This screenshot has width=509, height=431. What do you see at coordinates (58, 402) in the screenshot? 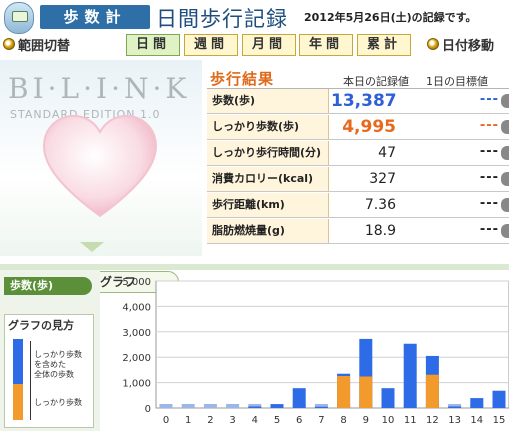
I see `legend-firm-text: しっかり歩数` at bounding box center [58, 402].